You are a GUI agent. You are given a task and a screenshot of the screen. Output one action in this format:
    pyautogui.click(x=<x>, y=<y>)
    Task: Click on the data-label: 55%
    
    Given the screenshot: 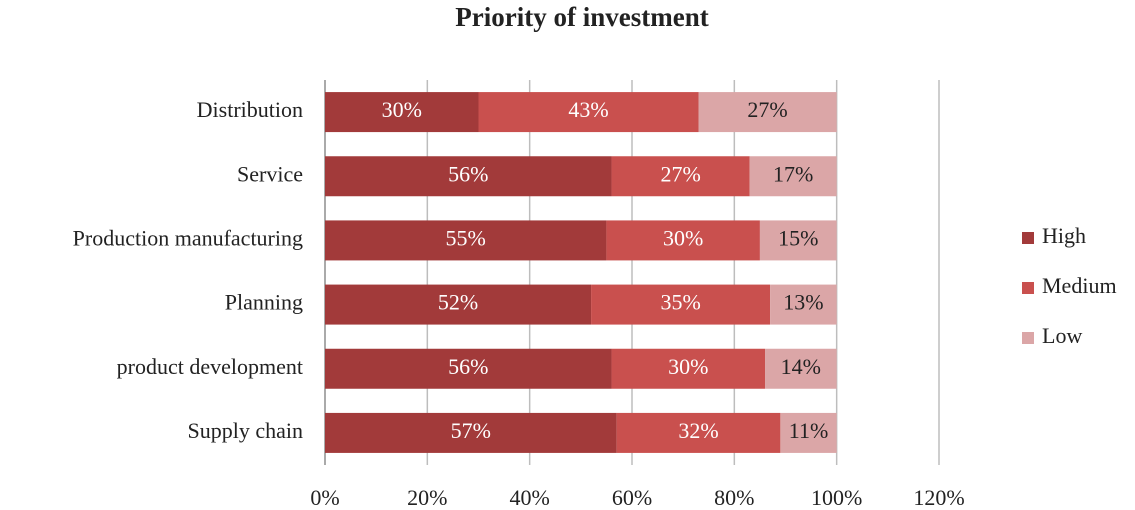 What is the action you would take?
    pyautogui.click(x=466, y=237)
    